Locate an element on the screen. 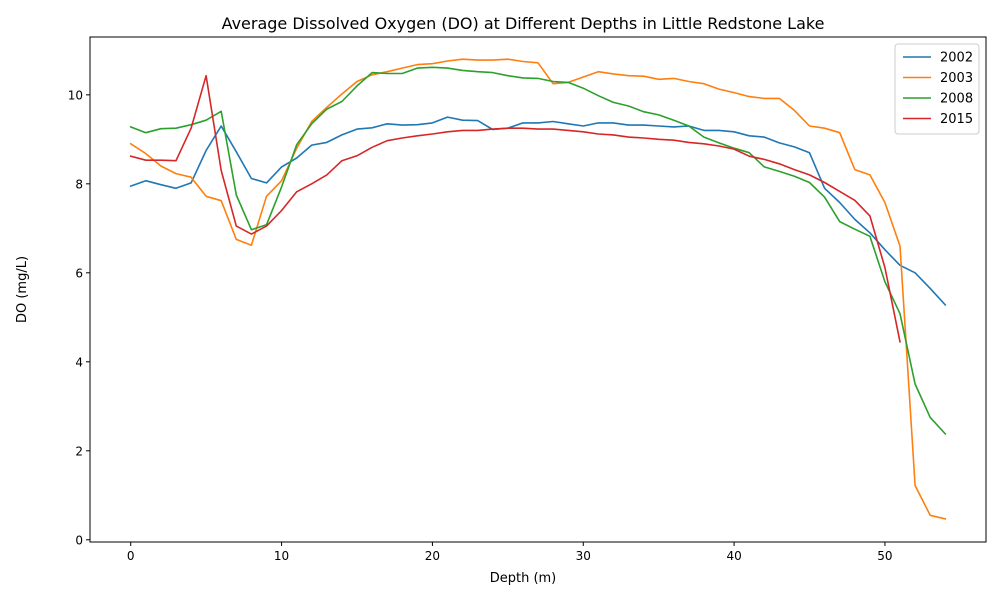 The image size is (1000, 604). legend-label: 2002 is located at coordinates (956, 58).